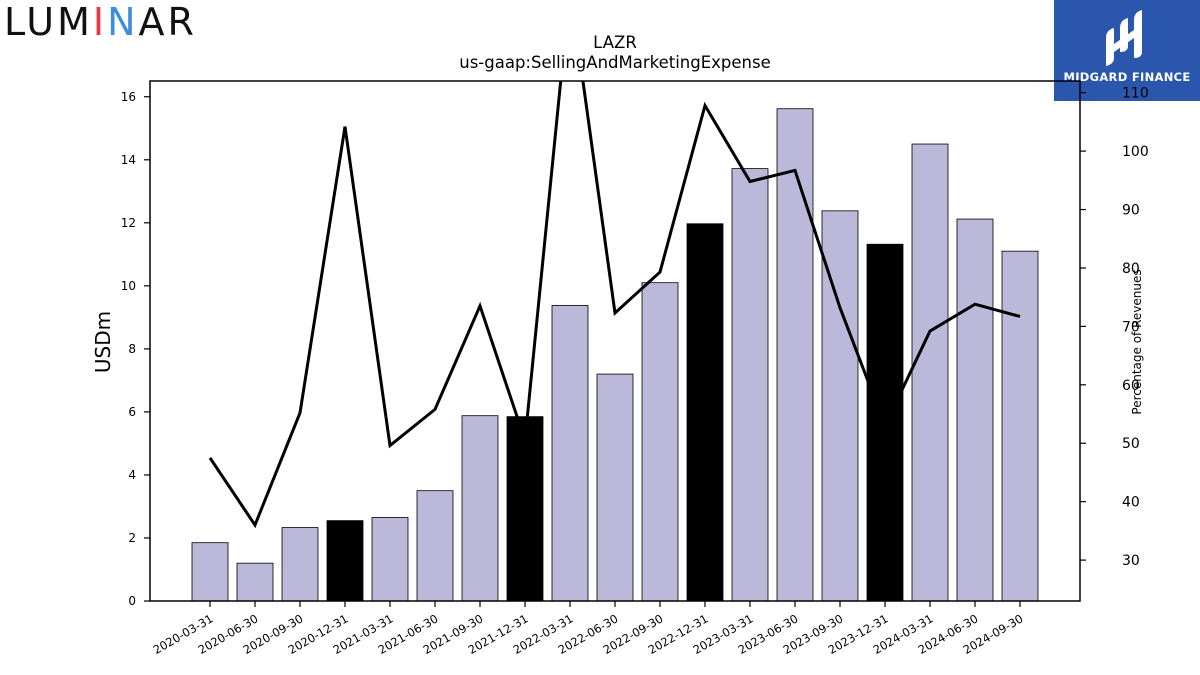 This screenshot has height=675, width=1200. Describe the element at coordinates (615, 42) in the screenshot. I see `chart-title: LAZR` at that location.